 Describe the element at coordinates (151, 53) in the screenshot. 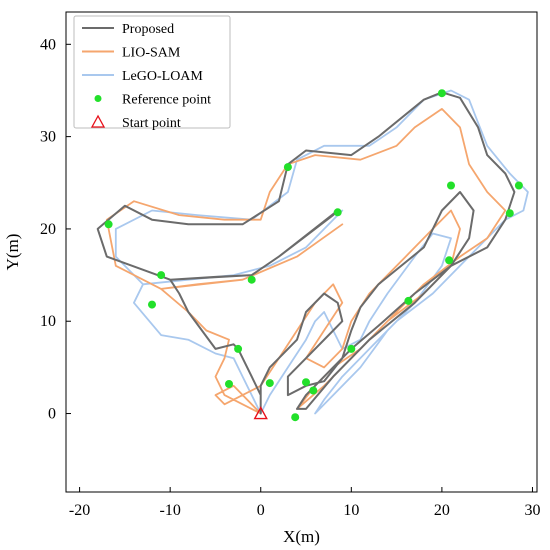

I see `legend-label-lio-sam: LIO-SAM` at that location.